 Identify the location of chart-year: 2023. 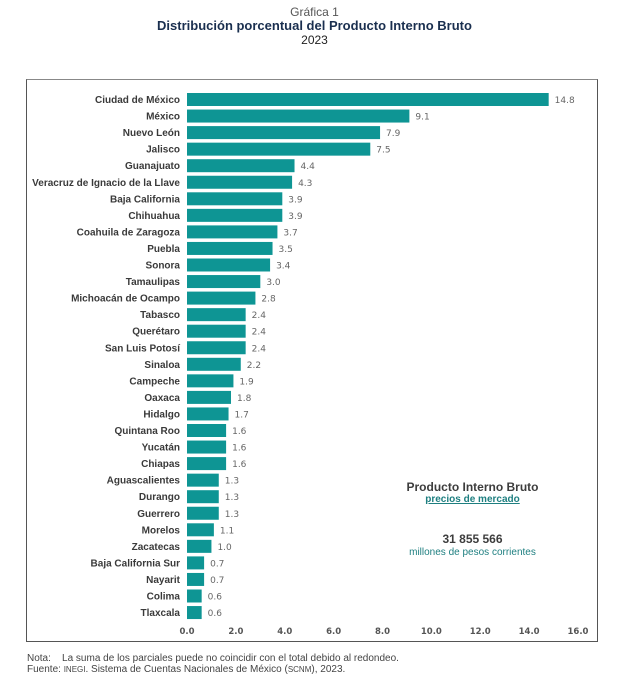
(314, 40).